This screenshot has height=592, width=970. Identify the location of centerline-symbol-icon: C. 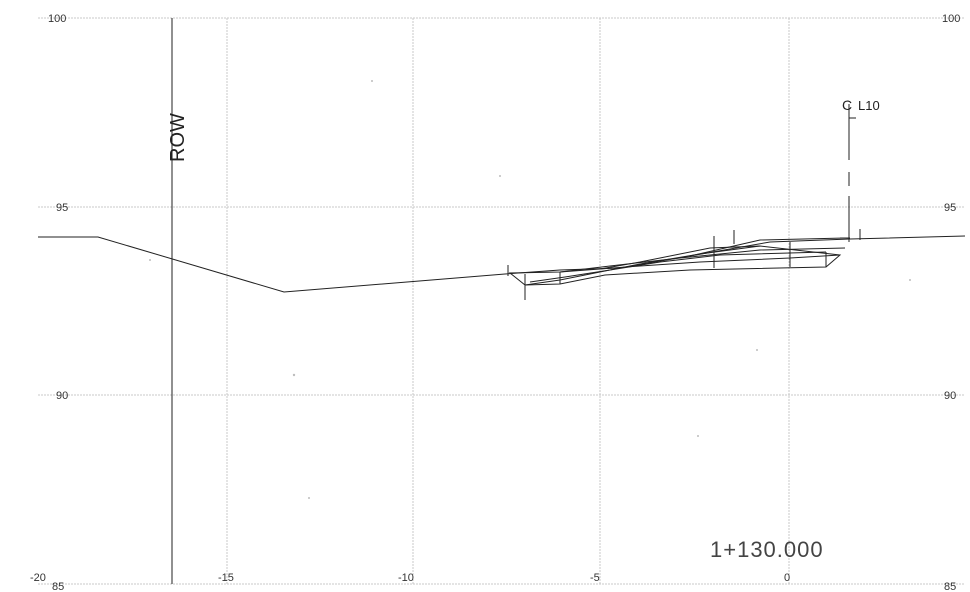
(849, 108).